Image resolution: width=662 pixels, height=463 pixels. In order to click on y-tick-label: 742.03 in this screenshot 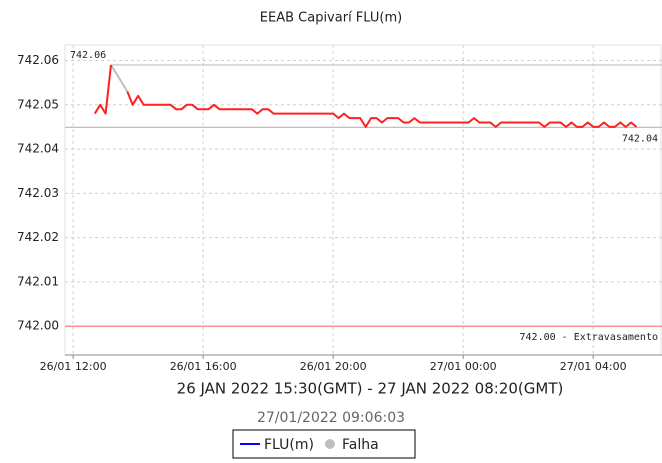, I will do `click(38, 193)`.